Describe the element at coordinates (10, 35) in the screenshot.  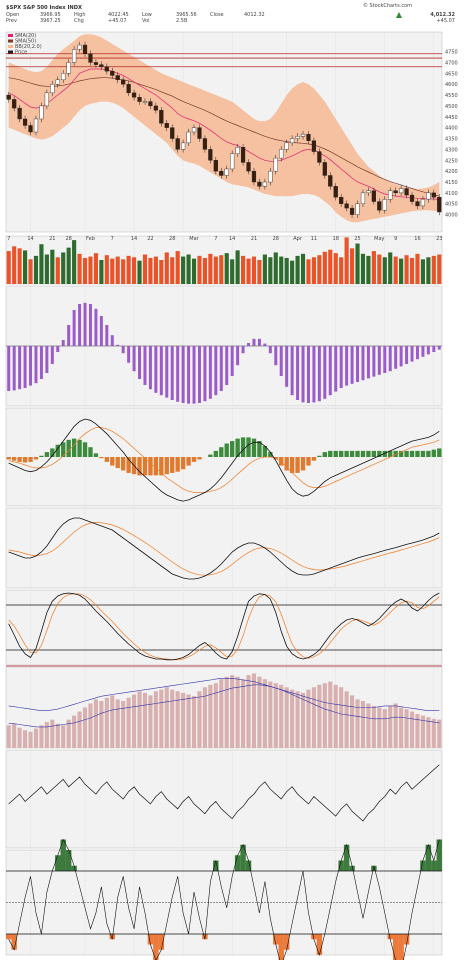
I see `legend-swatch` at that location.